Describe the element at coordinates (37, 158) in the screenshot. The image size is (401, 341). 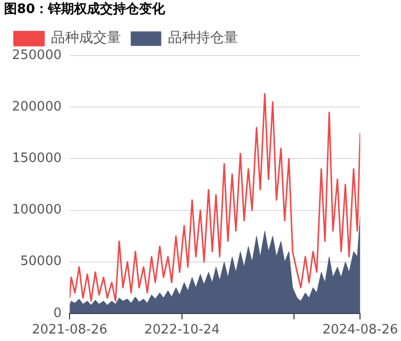
I see `y-tick-label: 150000` at that location.